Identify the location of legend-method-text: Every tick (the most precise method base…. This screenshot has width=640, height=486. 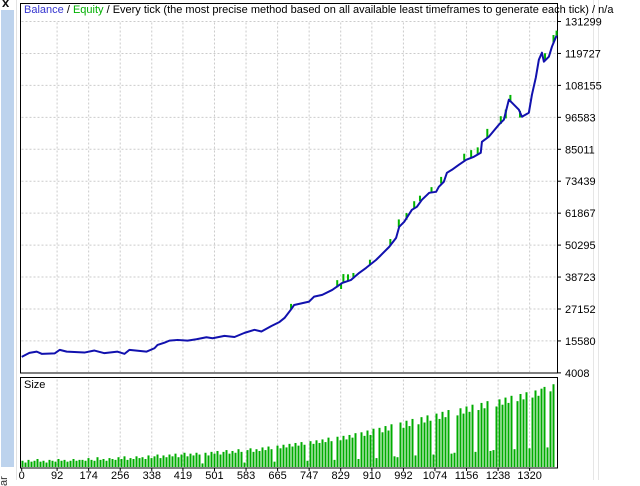
(350, 10).